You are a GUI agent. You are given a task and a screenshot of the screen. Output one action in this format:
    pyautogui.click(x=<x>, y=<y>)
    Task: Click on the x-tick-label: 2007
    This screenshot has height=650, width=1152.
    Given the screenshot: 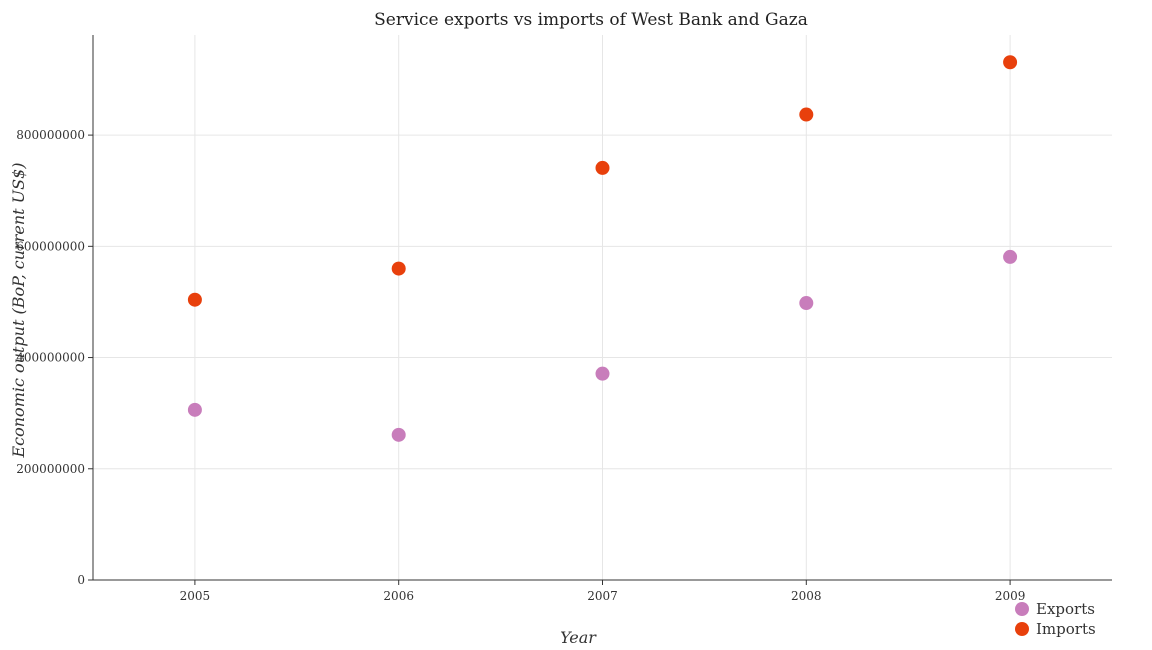 What is the action you would take?
    pyautogui.click(x=602, y=596)
    